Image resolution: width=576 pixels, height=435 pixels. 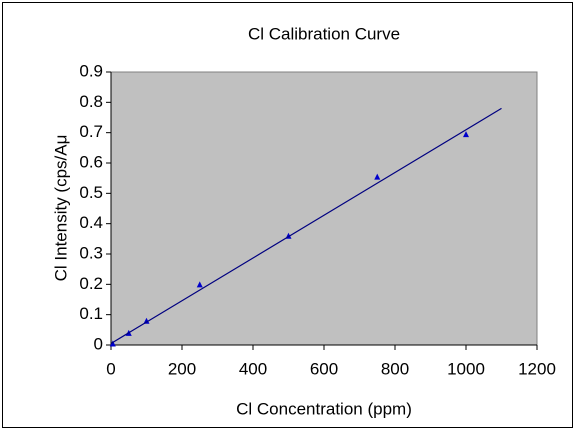 I want to click on x-tick-label: 1200, so click(x=537, y=368).